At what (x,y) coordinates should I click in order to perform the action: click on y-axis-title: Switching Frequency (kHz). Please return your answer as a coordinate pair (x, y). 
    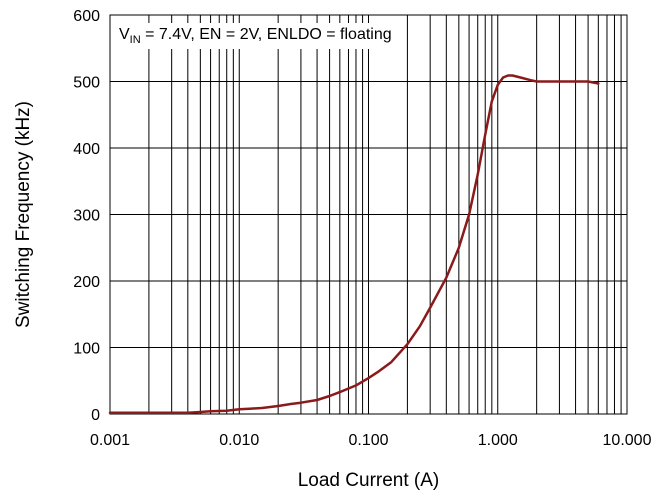
    Looking at the image, I should click on (23, 214).